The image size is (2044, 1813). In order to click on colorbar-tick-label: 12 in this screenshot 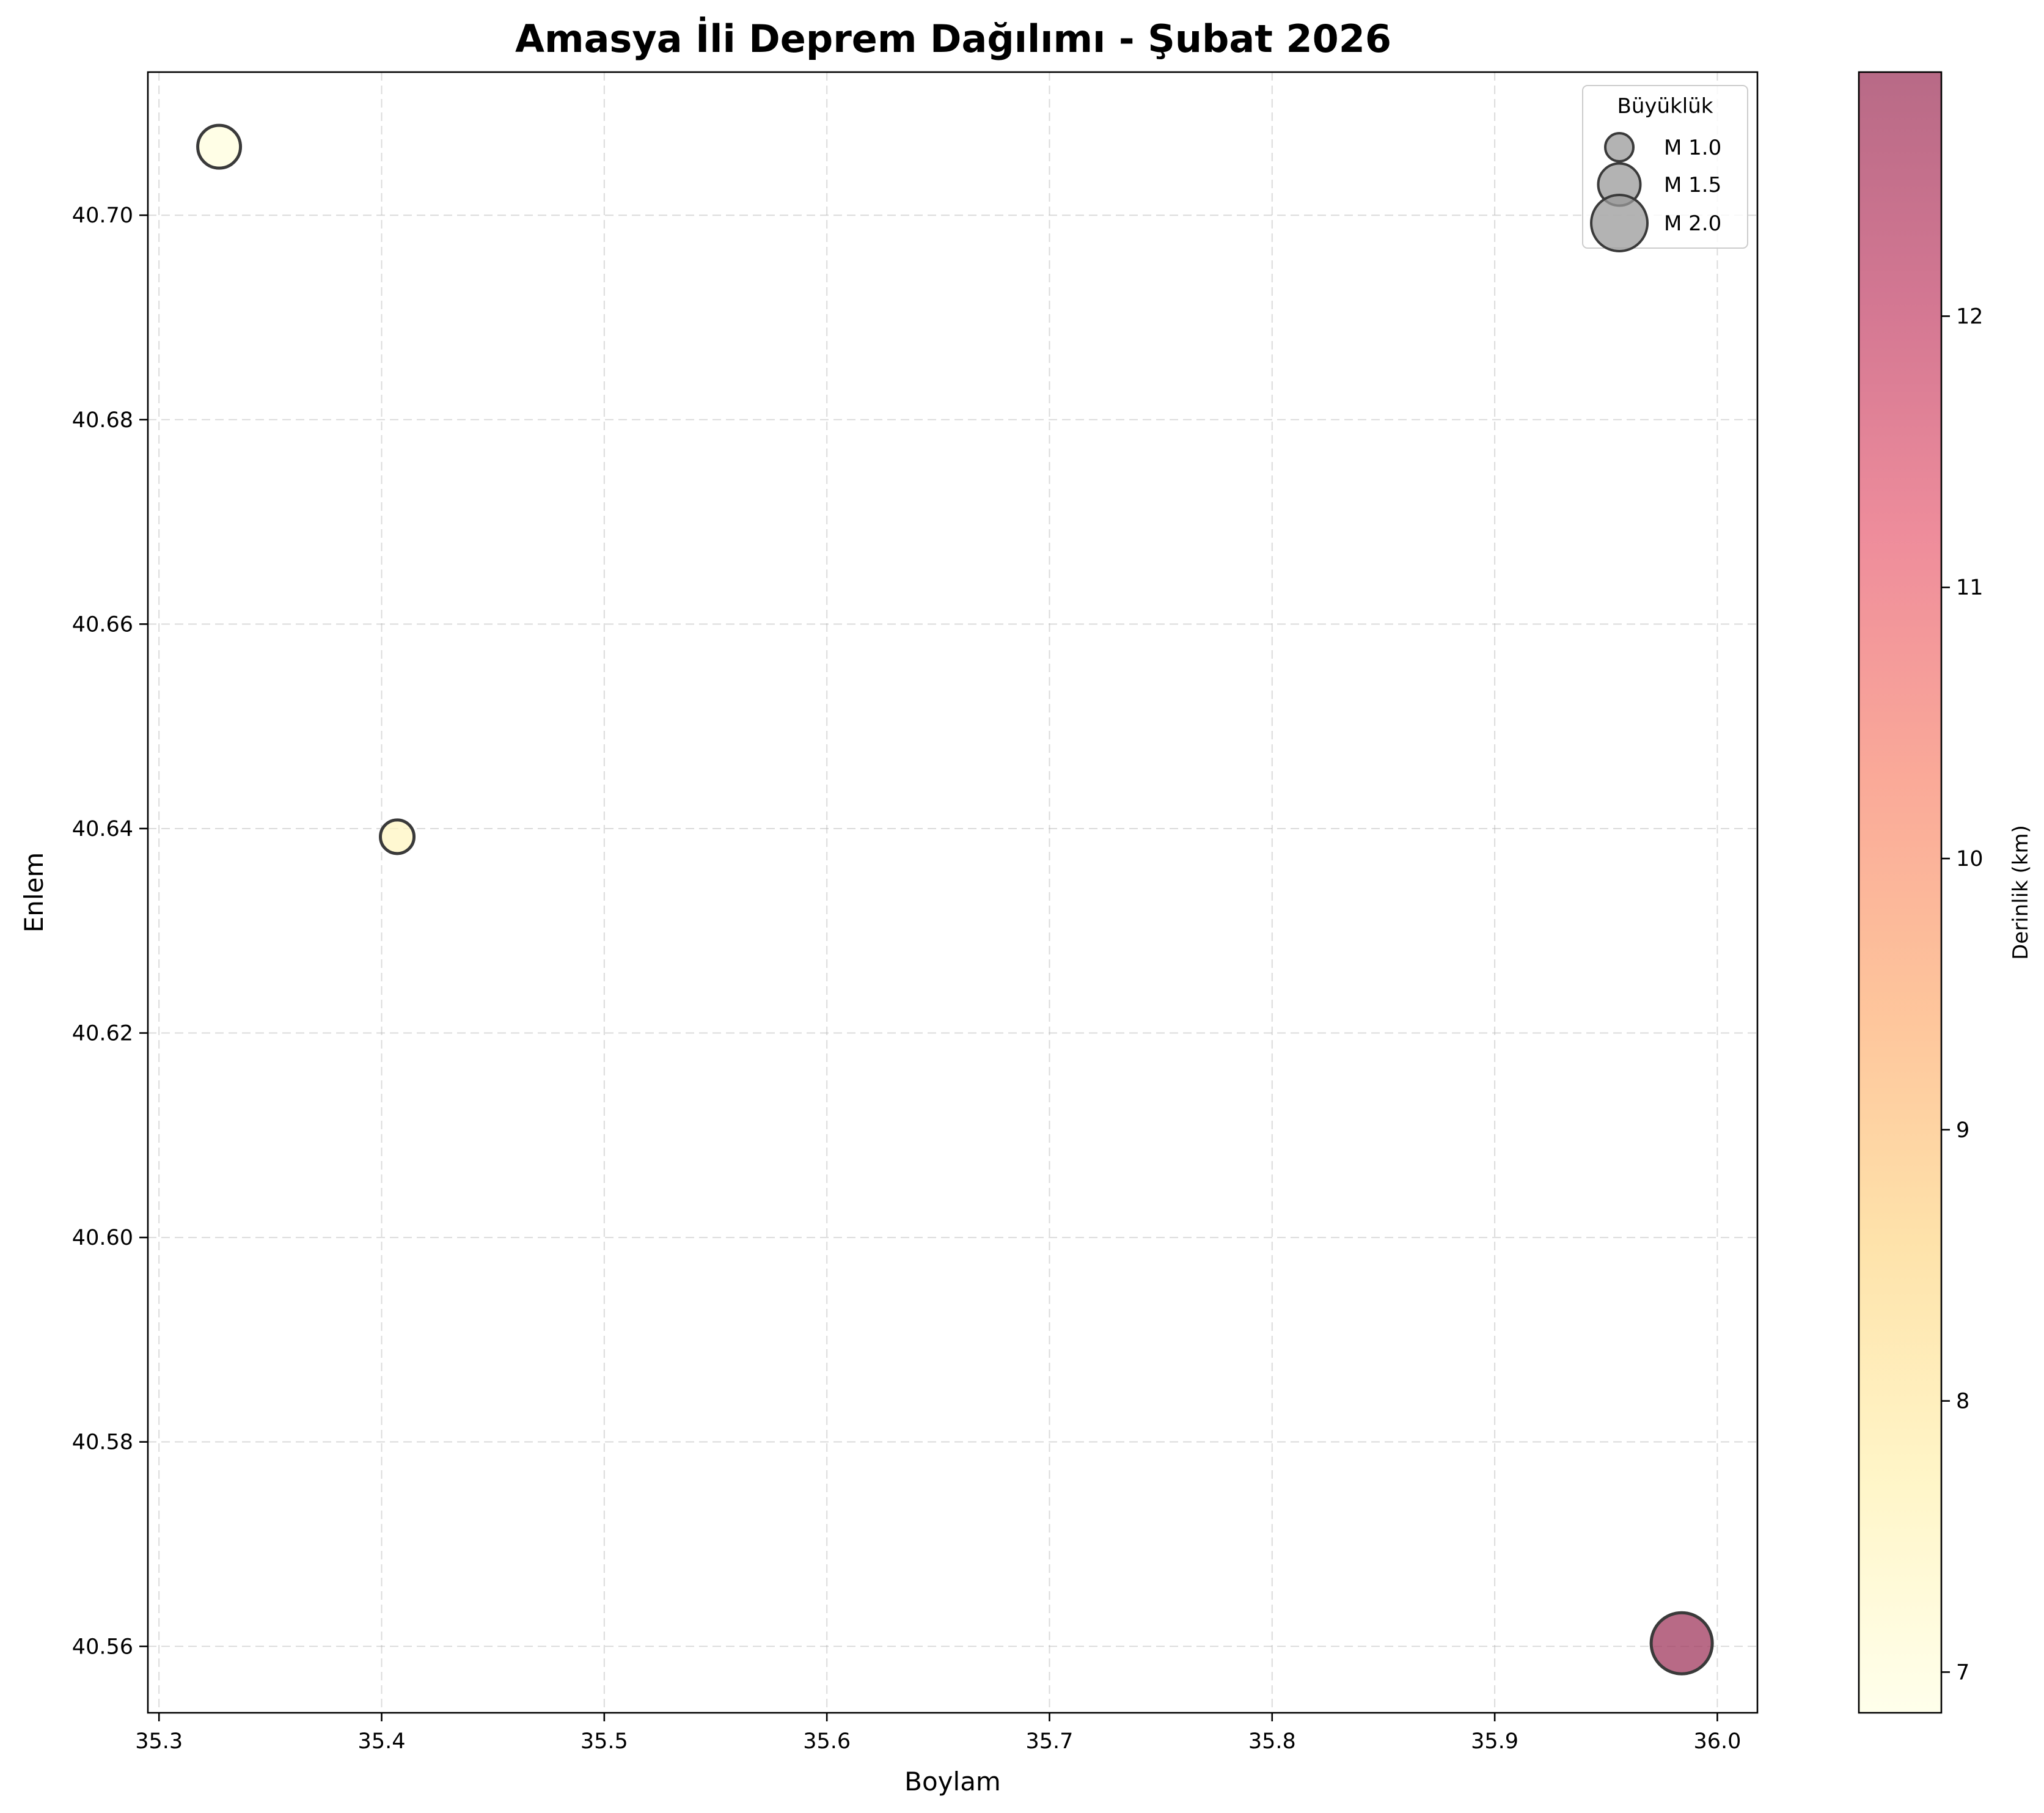, I will do `click(1970, 316)`.